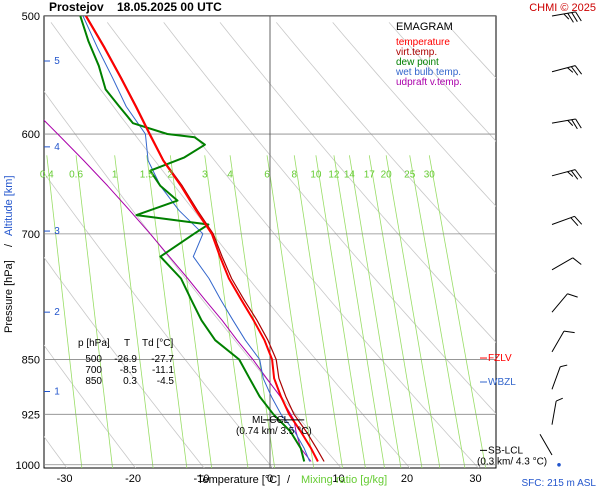 This screenshot has height=500, width=600. I want to click on wind-barbs, so click(561, 239).